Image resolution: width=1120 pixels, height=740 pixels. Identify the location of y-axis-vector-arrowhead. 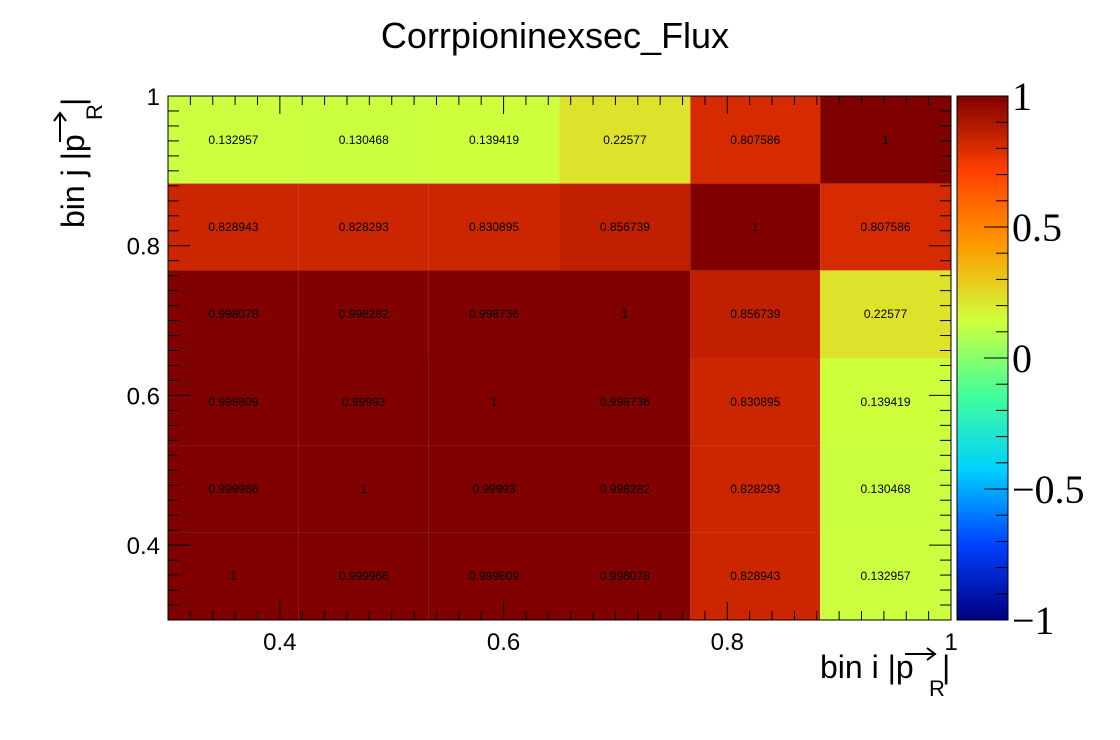
(60, 116).